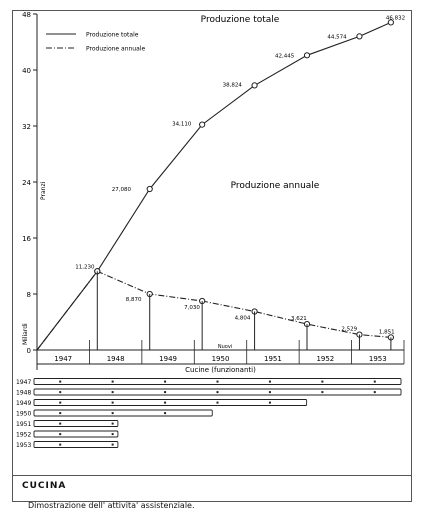 The width and height of the screenshot is (426, 514). I want to click on data-label: 46,832, so click(395, 18).